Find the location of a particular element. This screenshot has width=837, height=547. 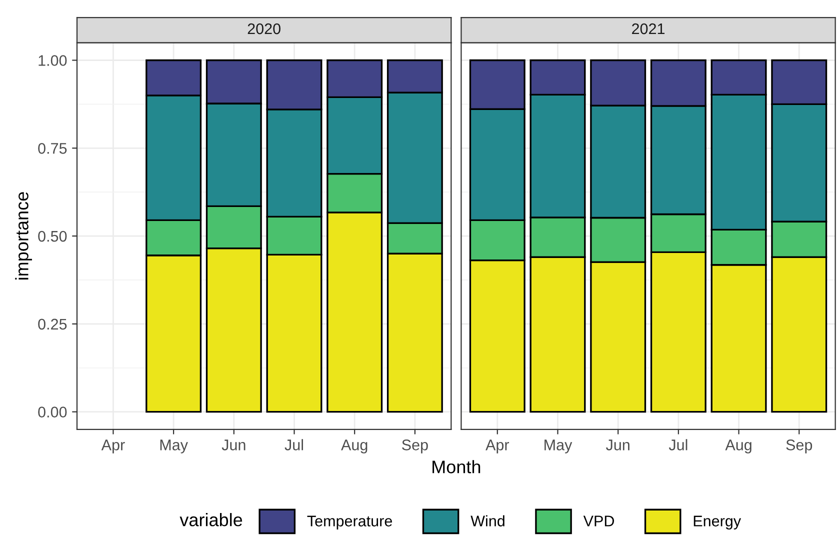

legend-label: Wind is located at coordinates (487, 520).